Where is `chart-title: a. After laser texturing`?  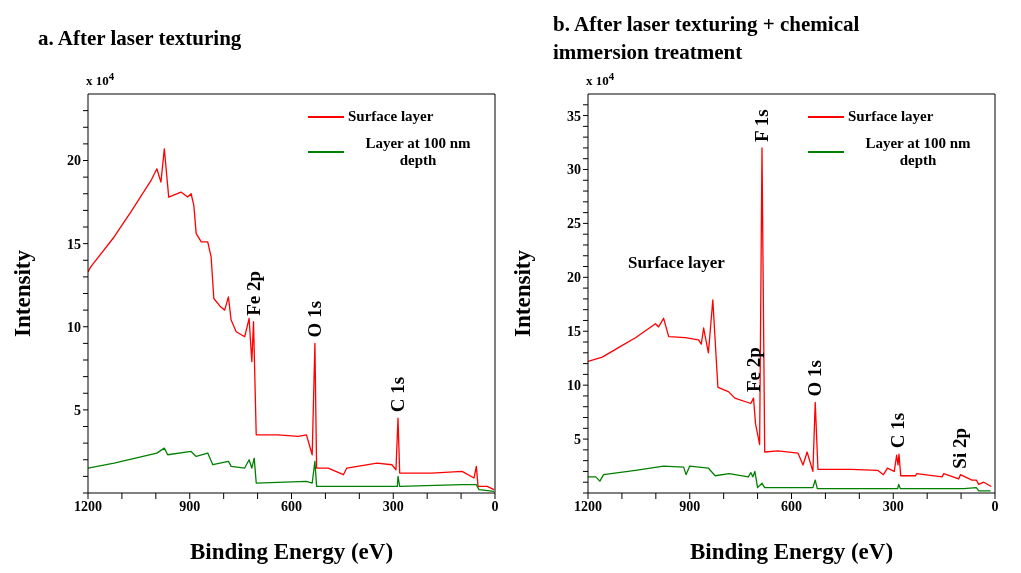 chart-title: a. After laser texturing is located at coordinates (140, 38).